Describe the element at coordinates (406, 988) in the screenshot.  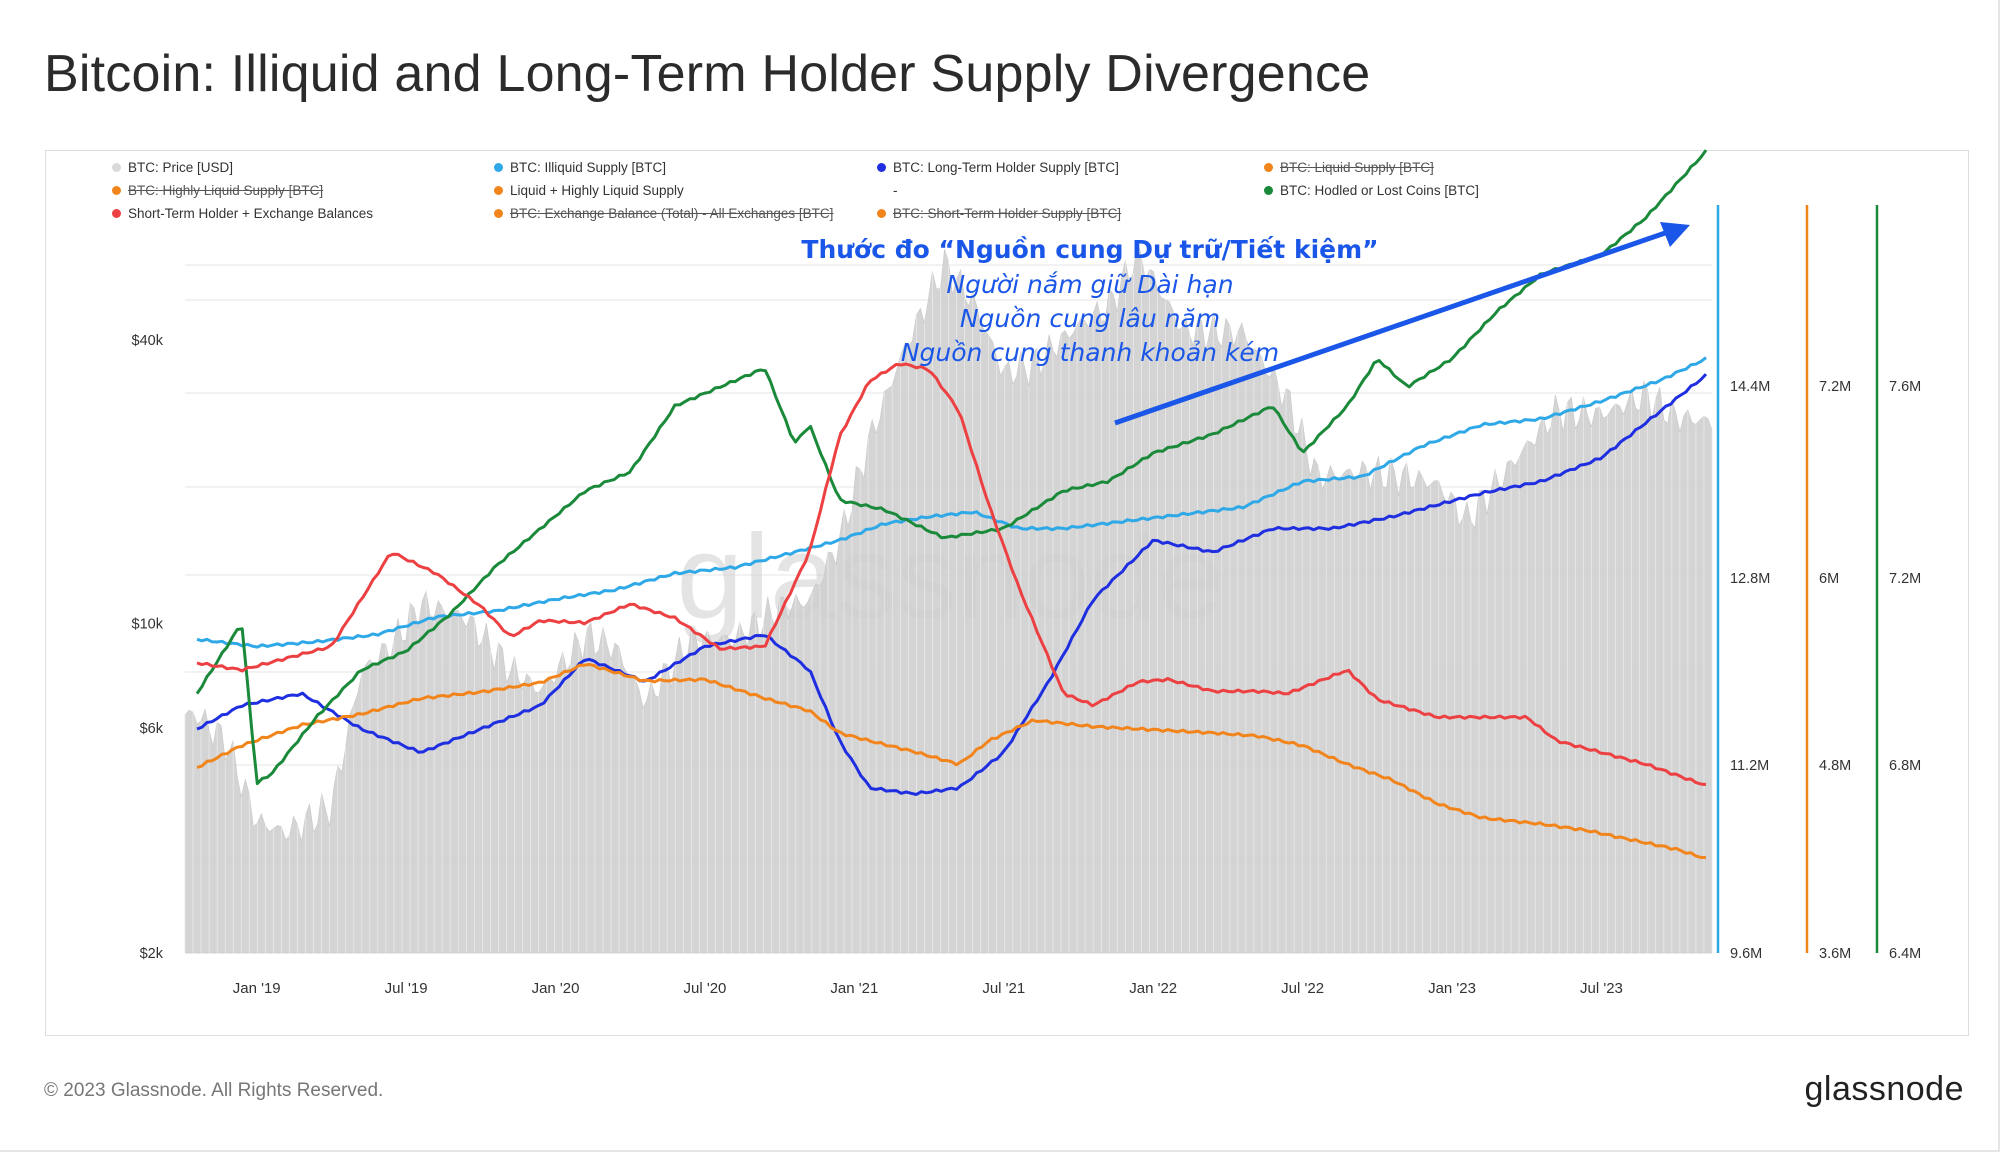
I see `x-tick-label: Jul '19` at that location.